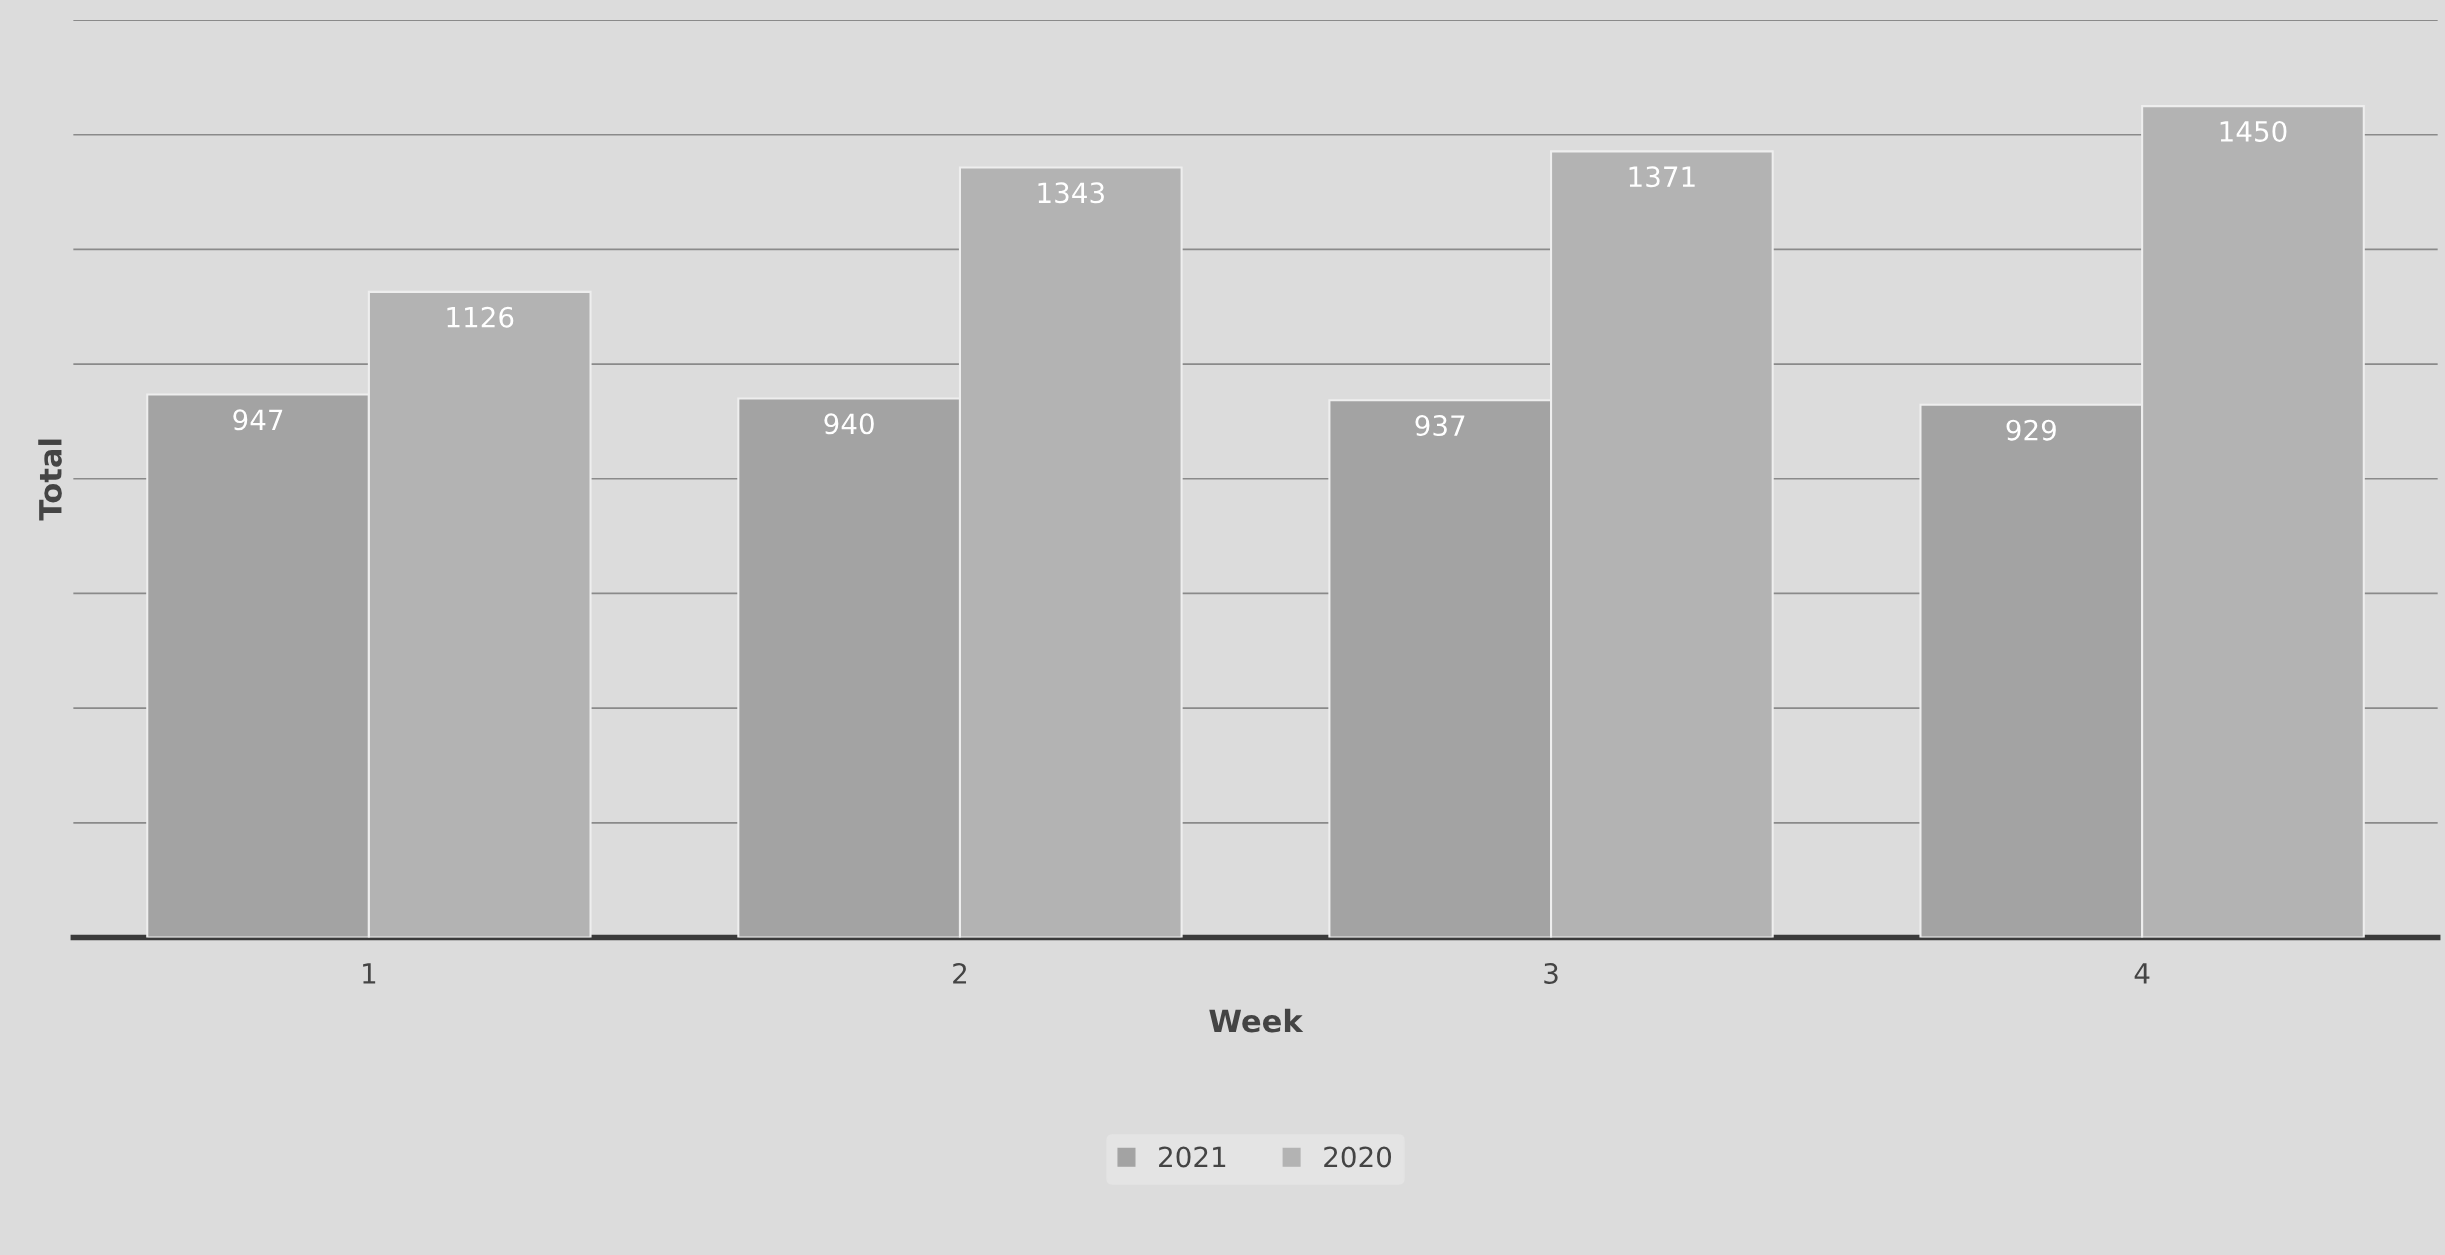  I want to click on data-label: 1126, so click(480, 317).